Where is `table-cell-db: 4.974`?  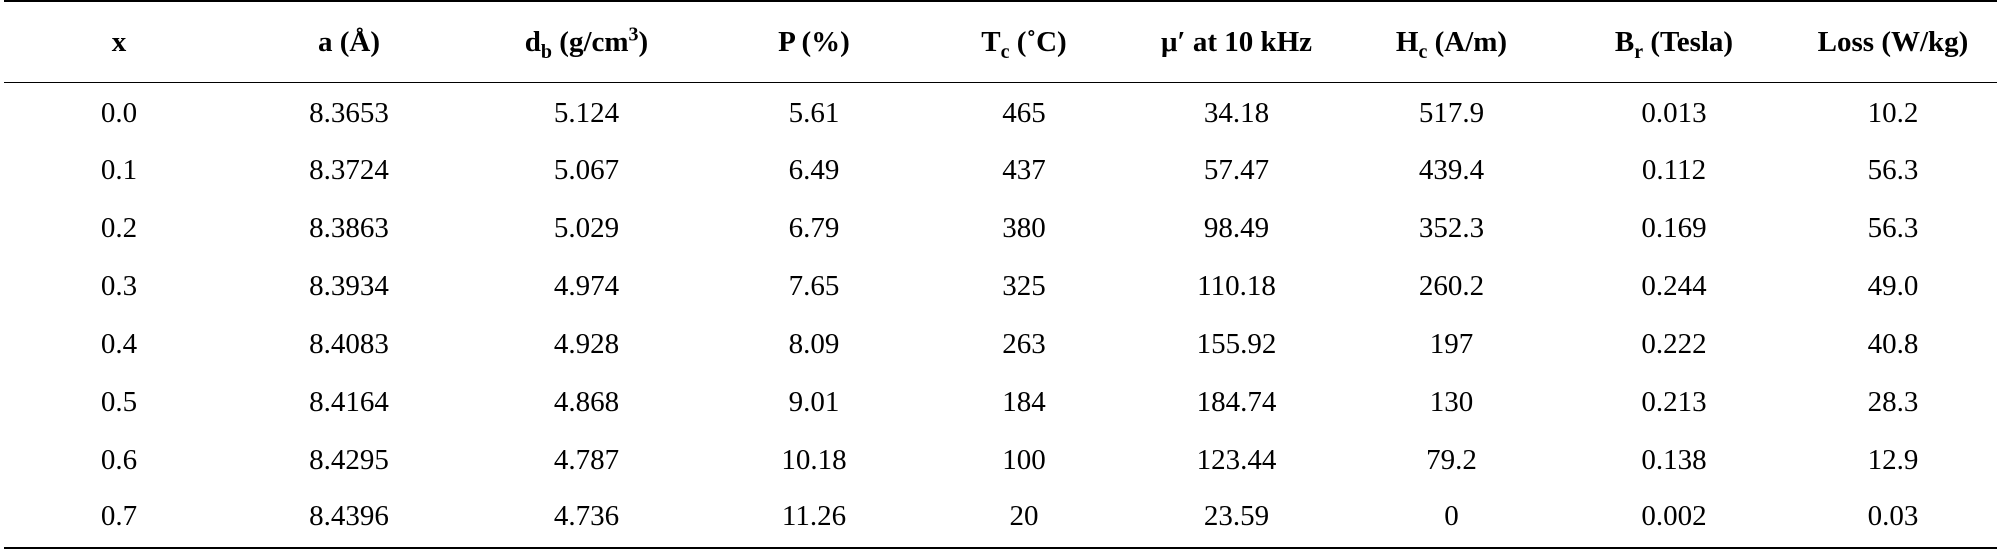
table-cell-db: 4.974 is located at coordinates (586, 285).